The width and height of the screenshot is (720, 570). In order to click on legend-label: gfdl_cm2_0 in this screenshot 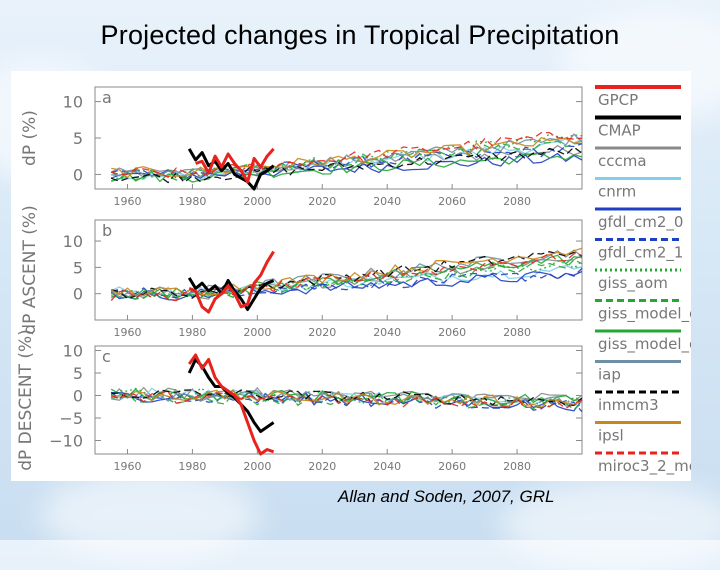, I will do `click(640, 222)`.